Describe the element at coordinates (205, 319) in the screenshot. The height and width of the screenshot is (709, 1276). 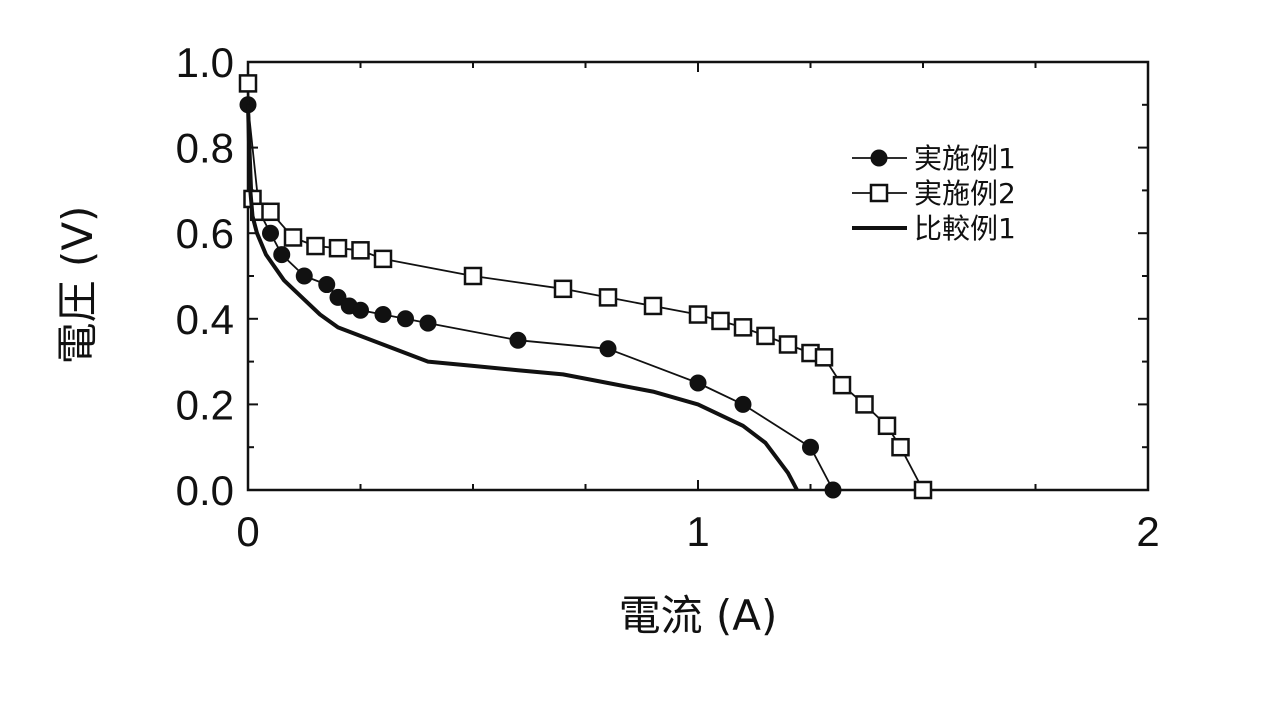
I see `y-tick-label: 0.4` at that location.